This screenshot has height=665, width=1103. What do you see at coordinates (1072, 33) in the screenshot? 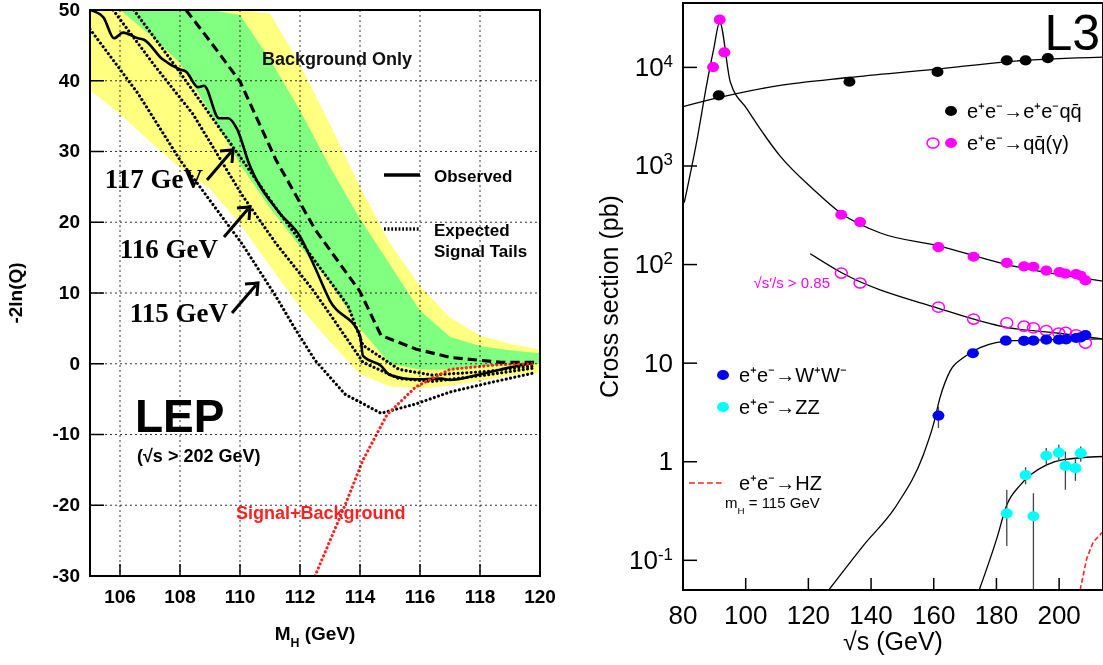
I see `annotation: L3` at bounding box center [1072, 33].